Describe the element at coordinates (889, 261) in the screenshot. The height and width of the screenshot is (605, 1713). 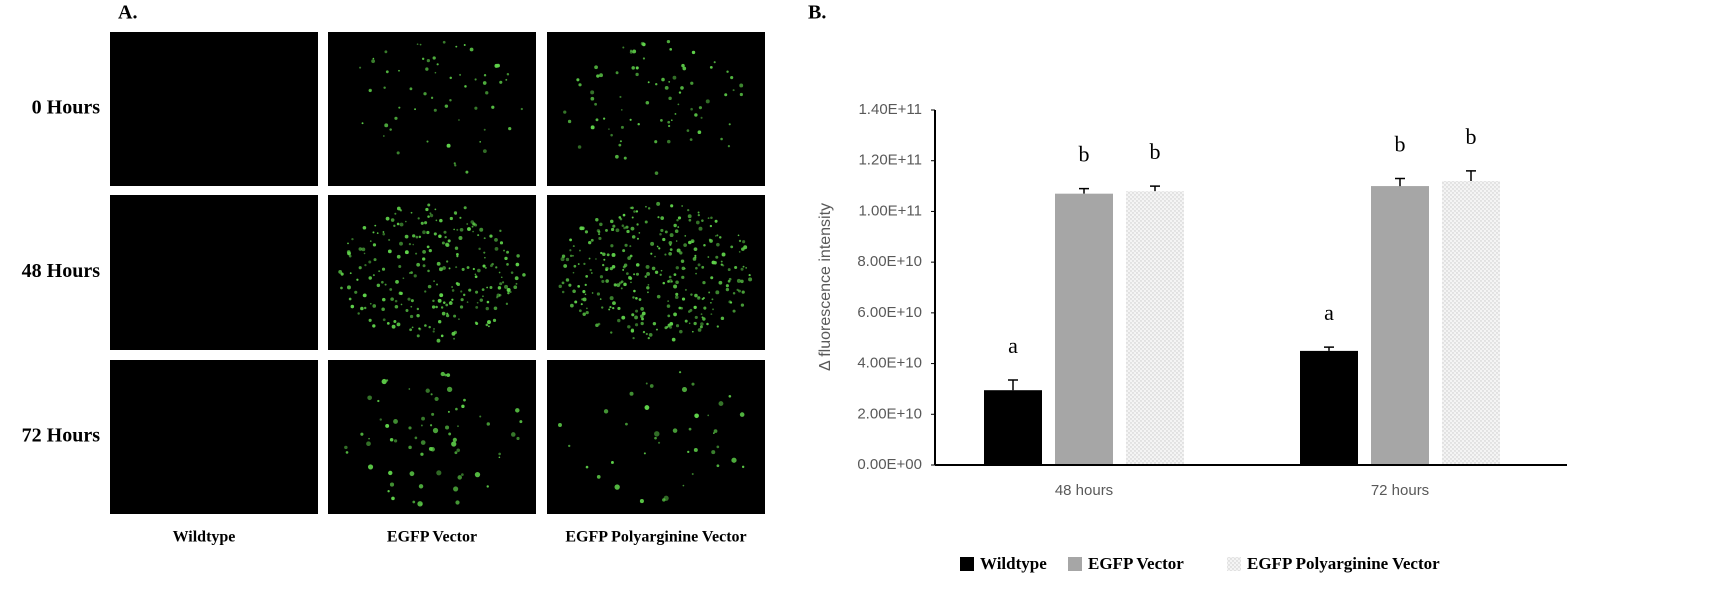
I see `y-tick-label: 8.00E+10` at that location.